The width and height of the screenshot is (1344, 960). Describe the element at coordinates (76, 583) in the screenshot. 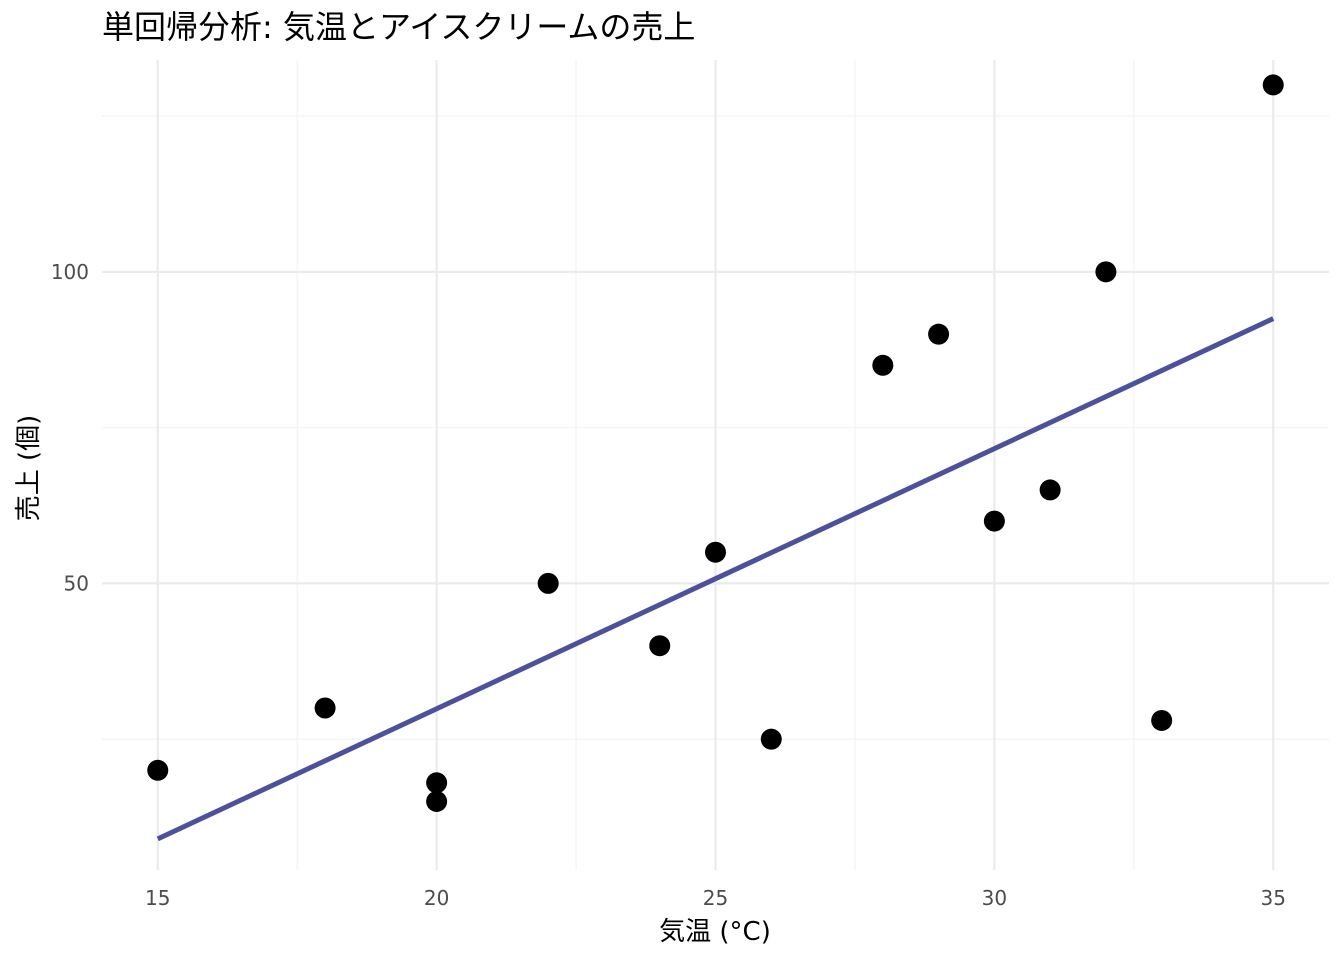

I see `y-tick-label-0: 50` at that location.